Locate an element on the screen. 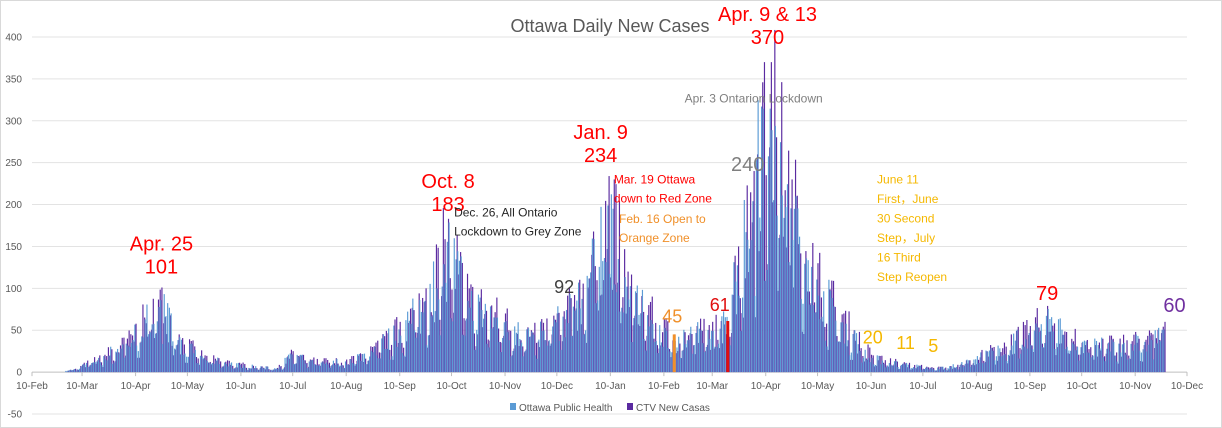 The image size is (1222, 428). annotation-text: 16 Third is located at coordinates (899, 258).